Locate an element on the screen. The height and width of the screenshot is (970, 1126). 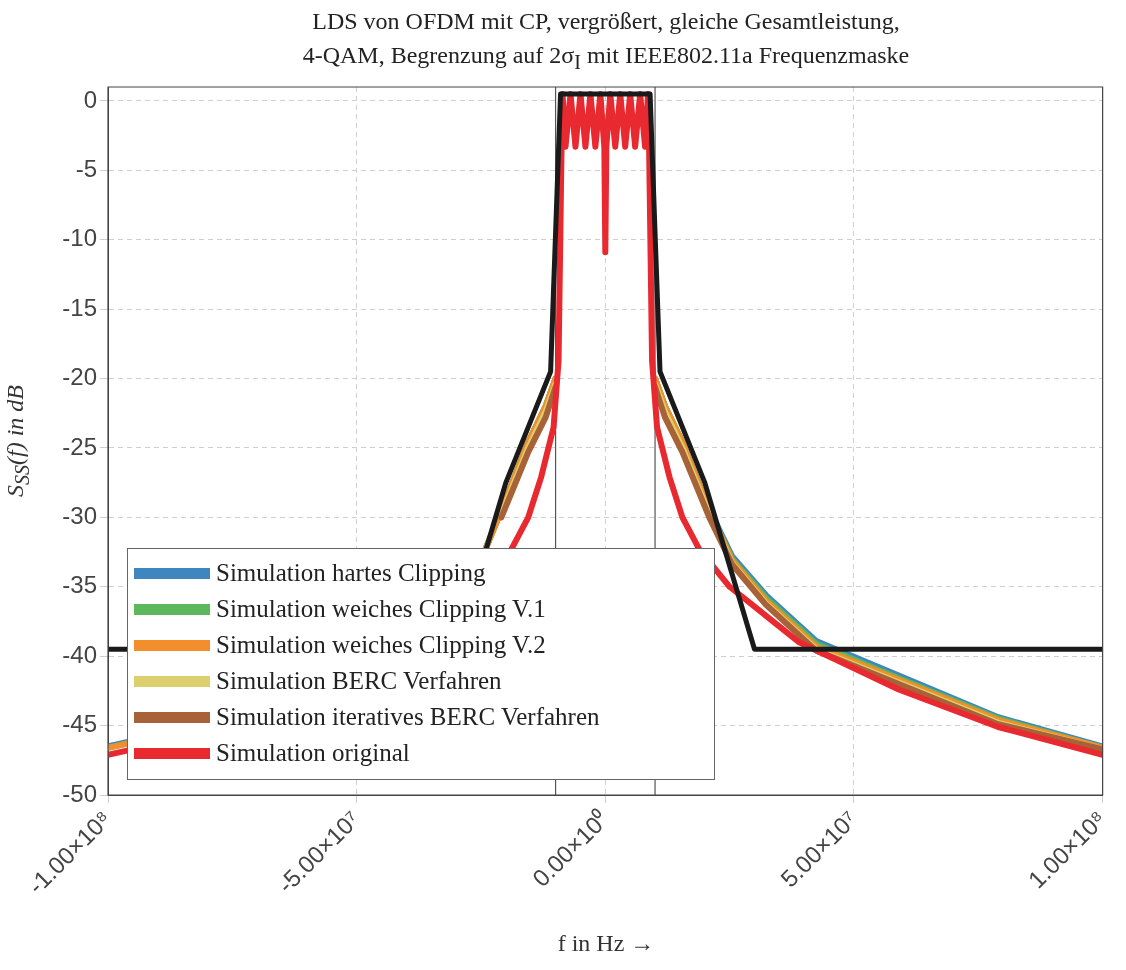
y-tick-label: -30 is located at coordinates (79, 515).